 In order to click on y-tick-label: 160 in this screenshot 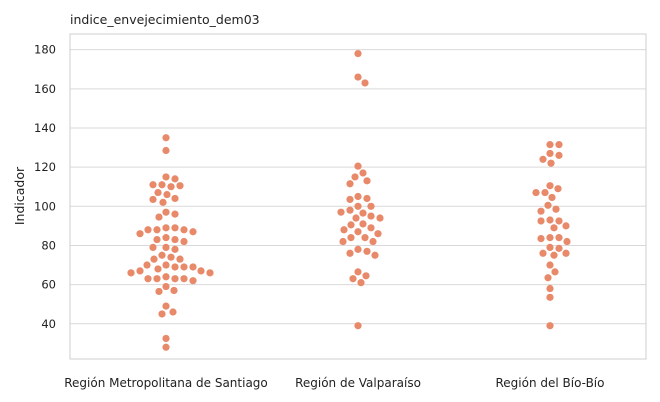, I will do `click(45, 89)`.